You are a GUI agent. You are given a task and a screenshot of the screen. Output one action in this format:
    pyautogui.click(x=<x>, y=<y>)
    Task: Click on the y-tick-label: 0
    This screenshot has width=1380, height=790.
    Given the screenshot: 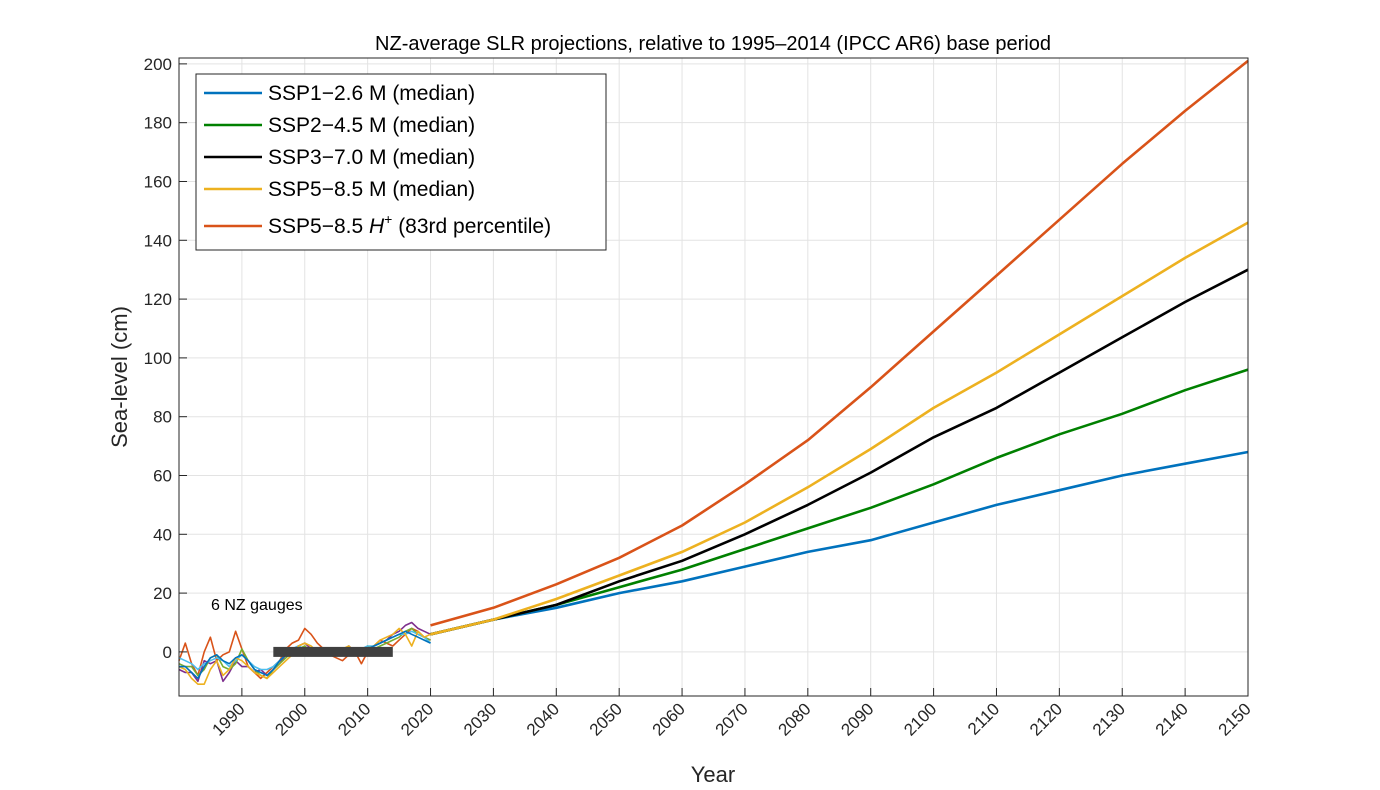 What is the action you would take?
    pyautogui.click(x=167, y=652)
    